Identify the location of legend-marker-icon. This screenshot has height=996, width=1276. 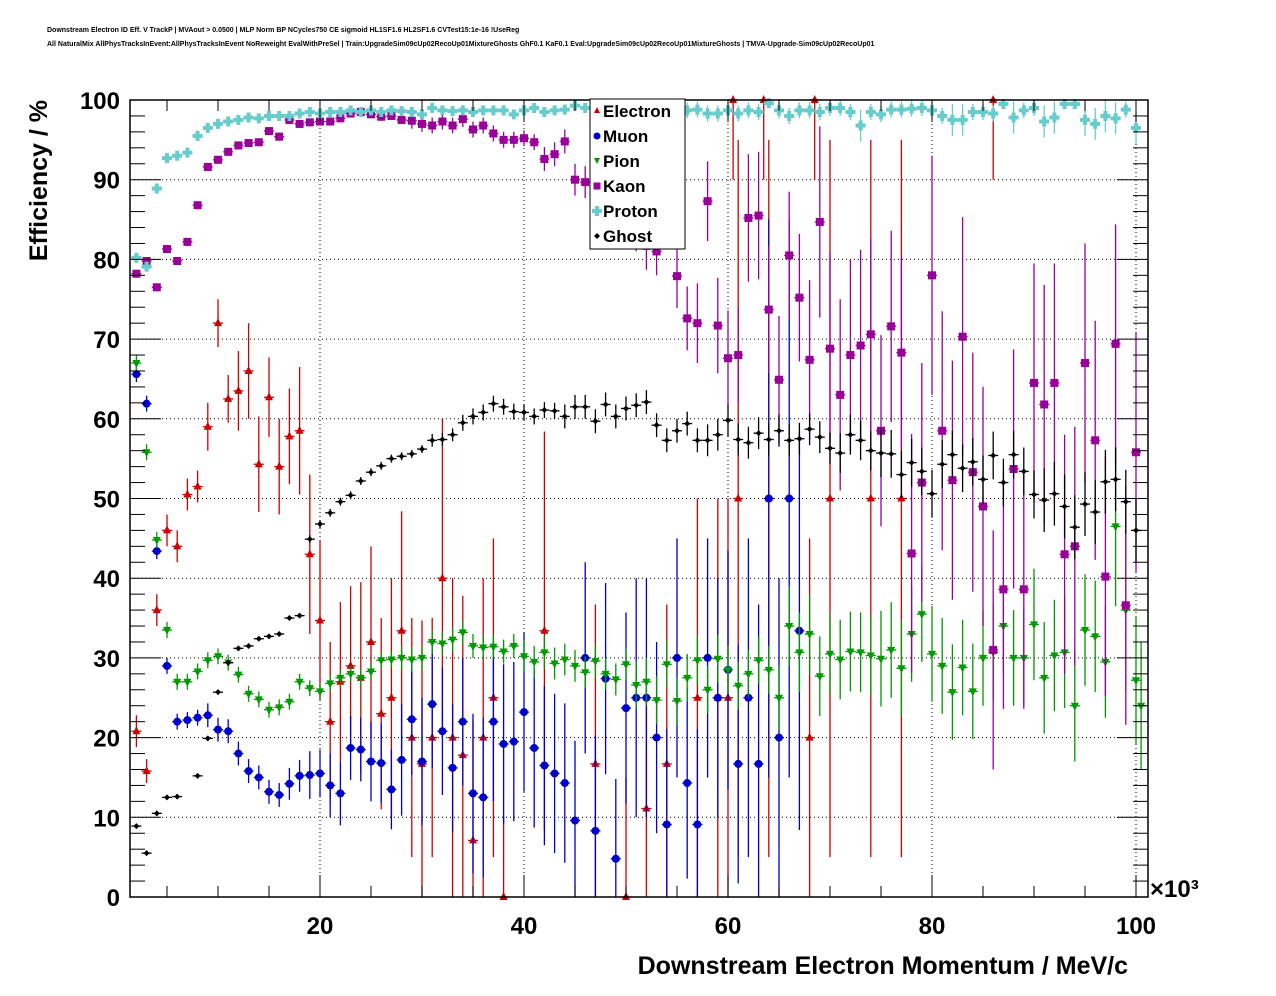
(597, 136).